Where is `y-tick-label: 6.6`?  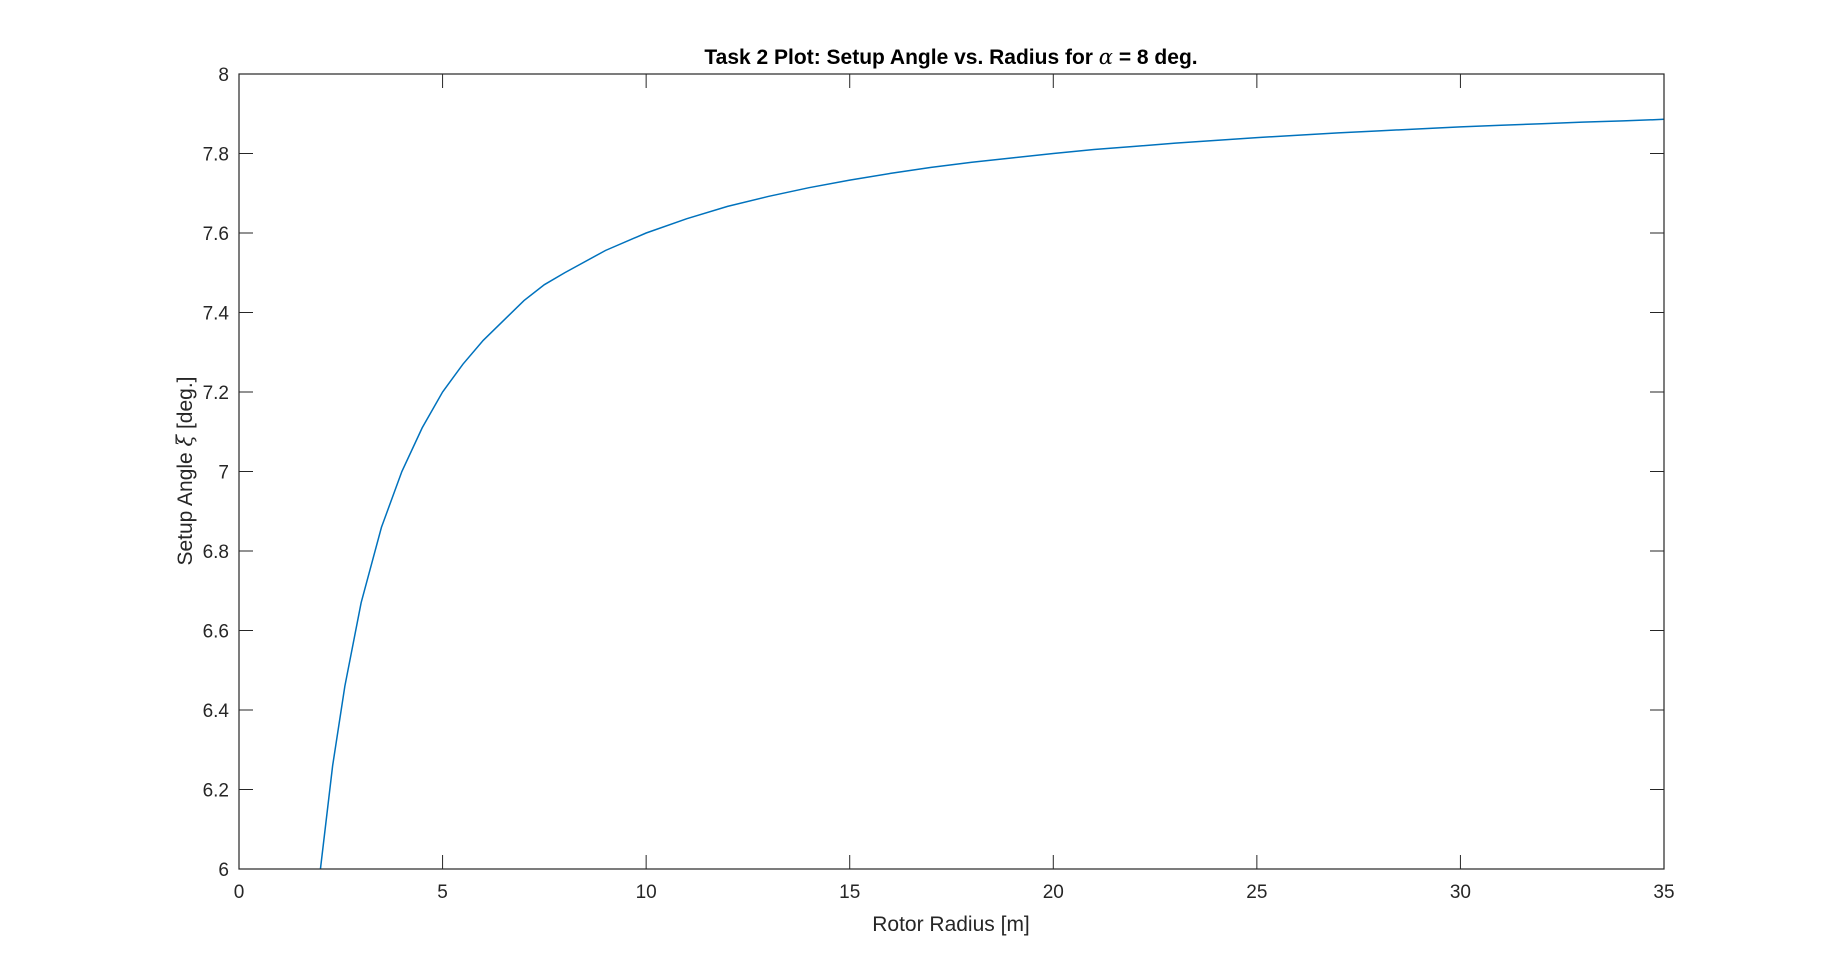
y-tick-label: 6.6 is located at coordinates (216, 632).